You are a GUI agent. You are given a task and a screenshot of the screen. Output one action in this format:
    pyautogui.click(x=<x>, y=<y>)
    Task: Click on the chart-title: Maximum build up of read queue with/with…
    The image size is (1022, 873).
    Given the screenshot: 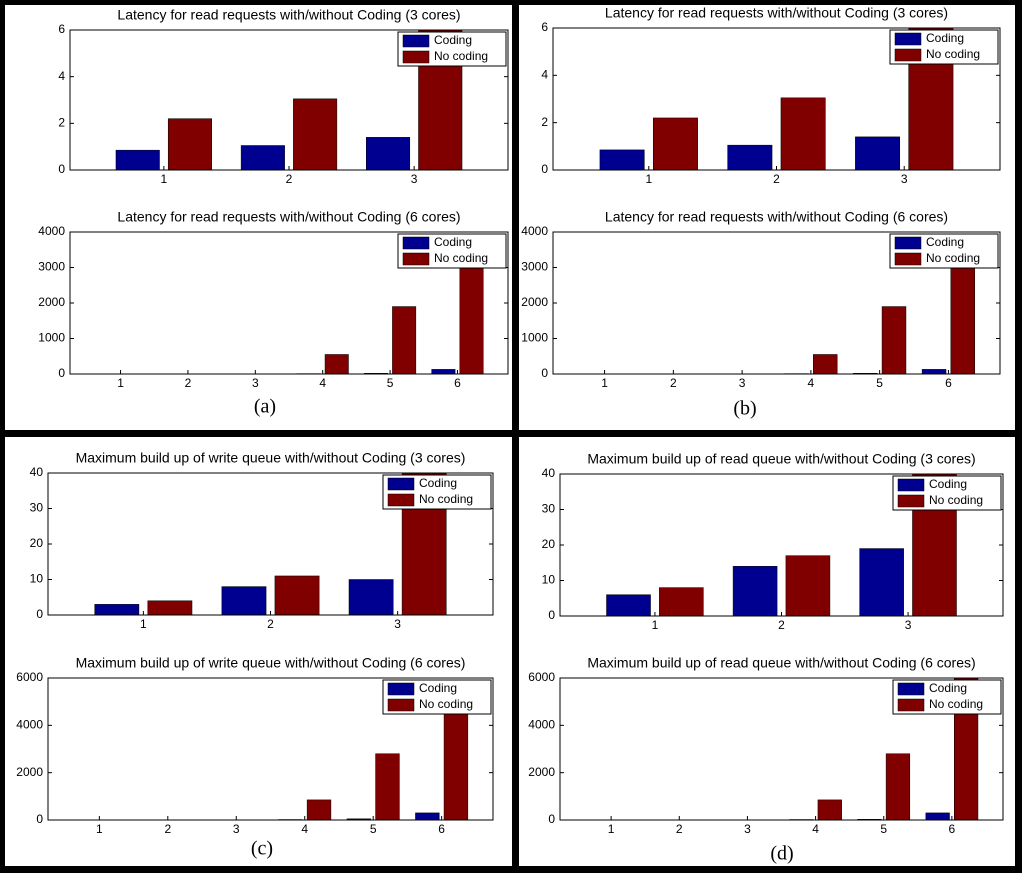 What is the action you would take?
    pyautogui.click(x=781, y=663)
    